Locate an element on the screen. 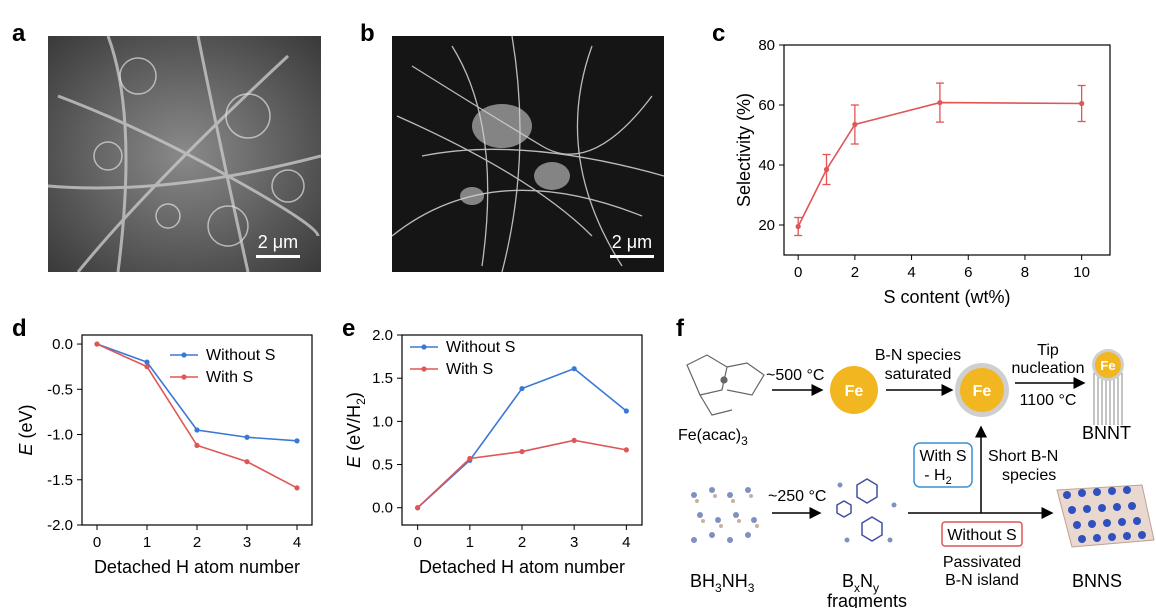  y-tick-label: 20 is located at coordinates (766, 225).